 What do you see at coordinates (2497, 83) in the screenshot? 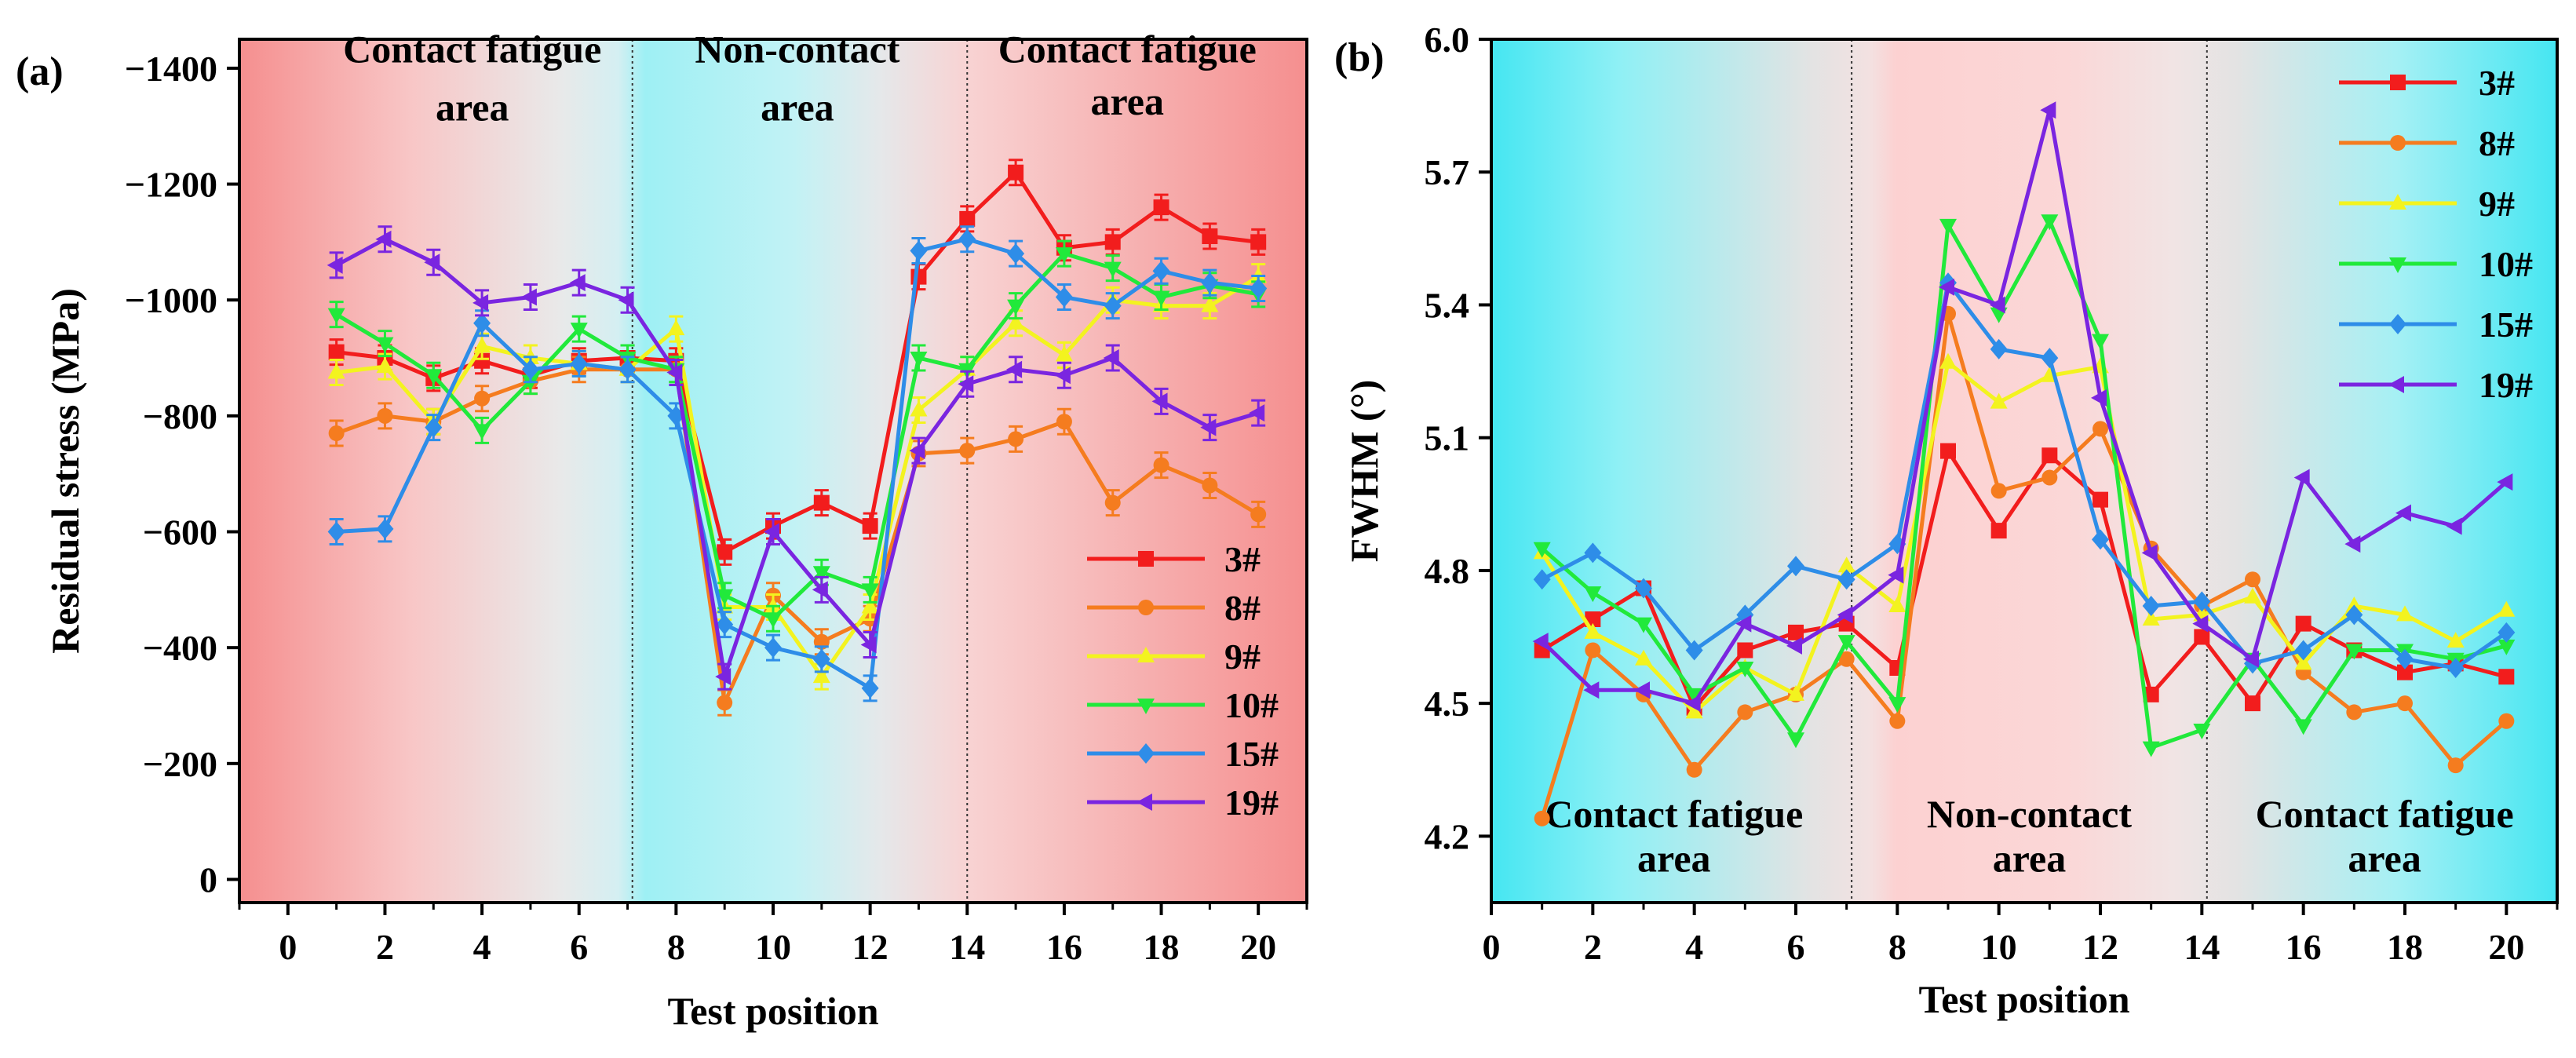
I see `legend-label: 3#` at bounding box center [2497, 83].